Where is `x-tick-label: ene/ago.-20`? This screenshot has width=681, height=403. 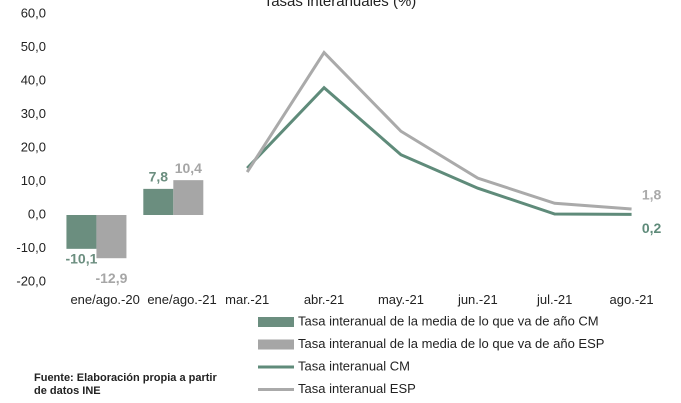
x-tick-label: ene/ago.-20 is located at coordinates (105, 299).